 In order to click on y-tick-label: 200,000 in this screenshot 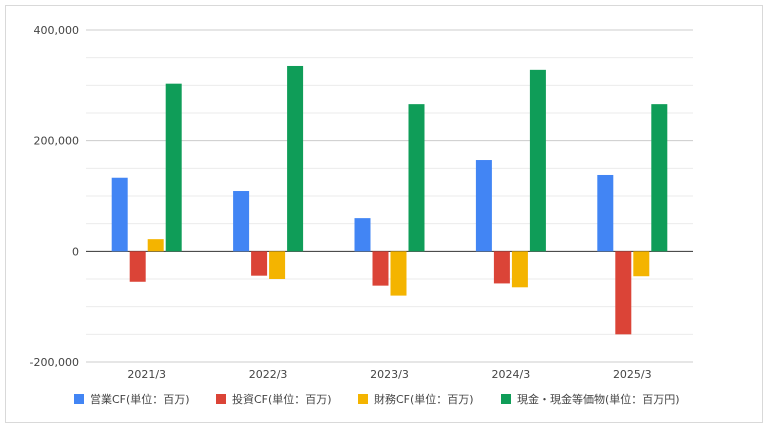, I will do `click(57, 141)`.